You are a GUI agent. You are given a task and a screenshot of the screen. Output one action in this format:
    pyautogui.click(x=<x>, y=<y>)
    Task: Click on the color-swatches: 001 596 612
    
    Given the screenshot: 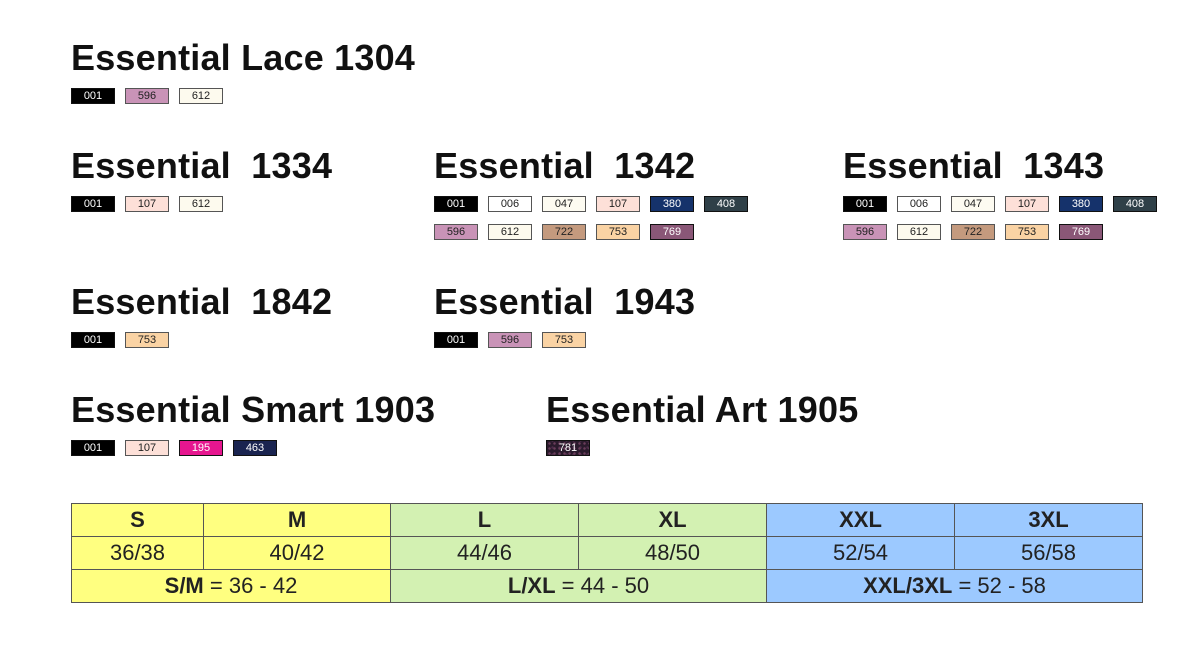 What is the action you would take?
    pyautogui.click(x=236, y=102)
    